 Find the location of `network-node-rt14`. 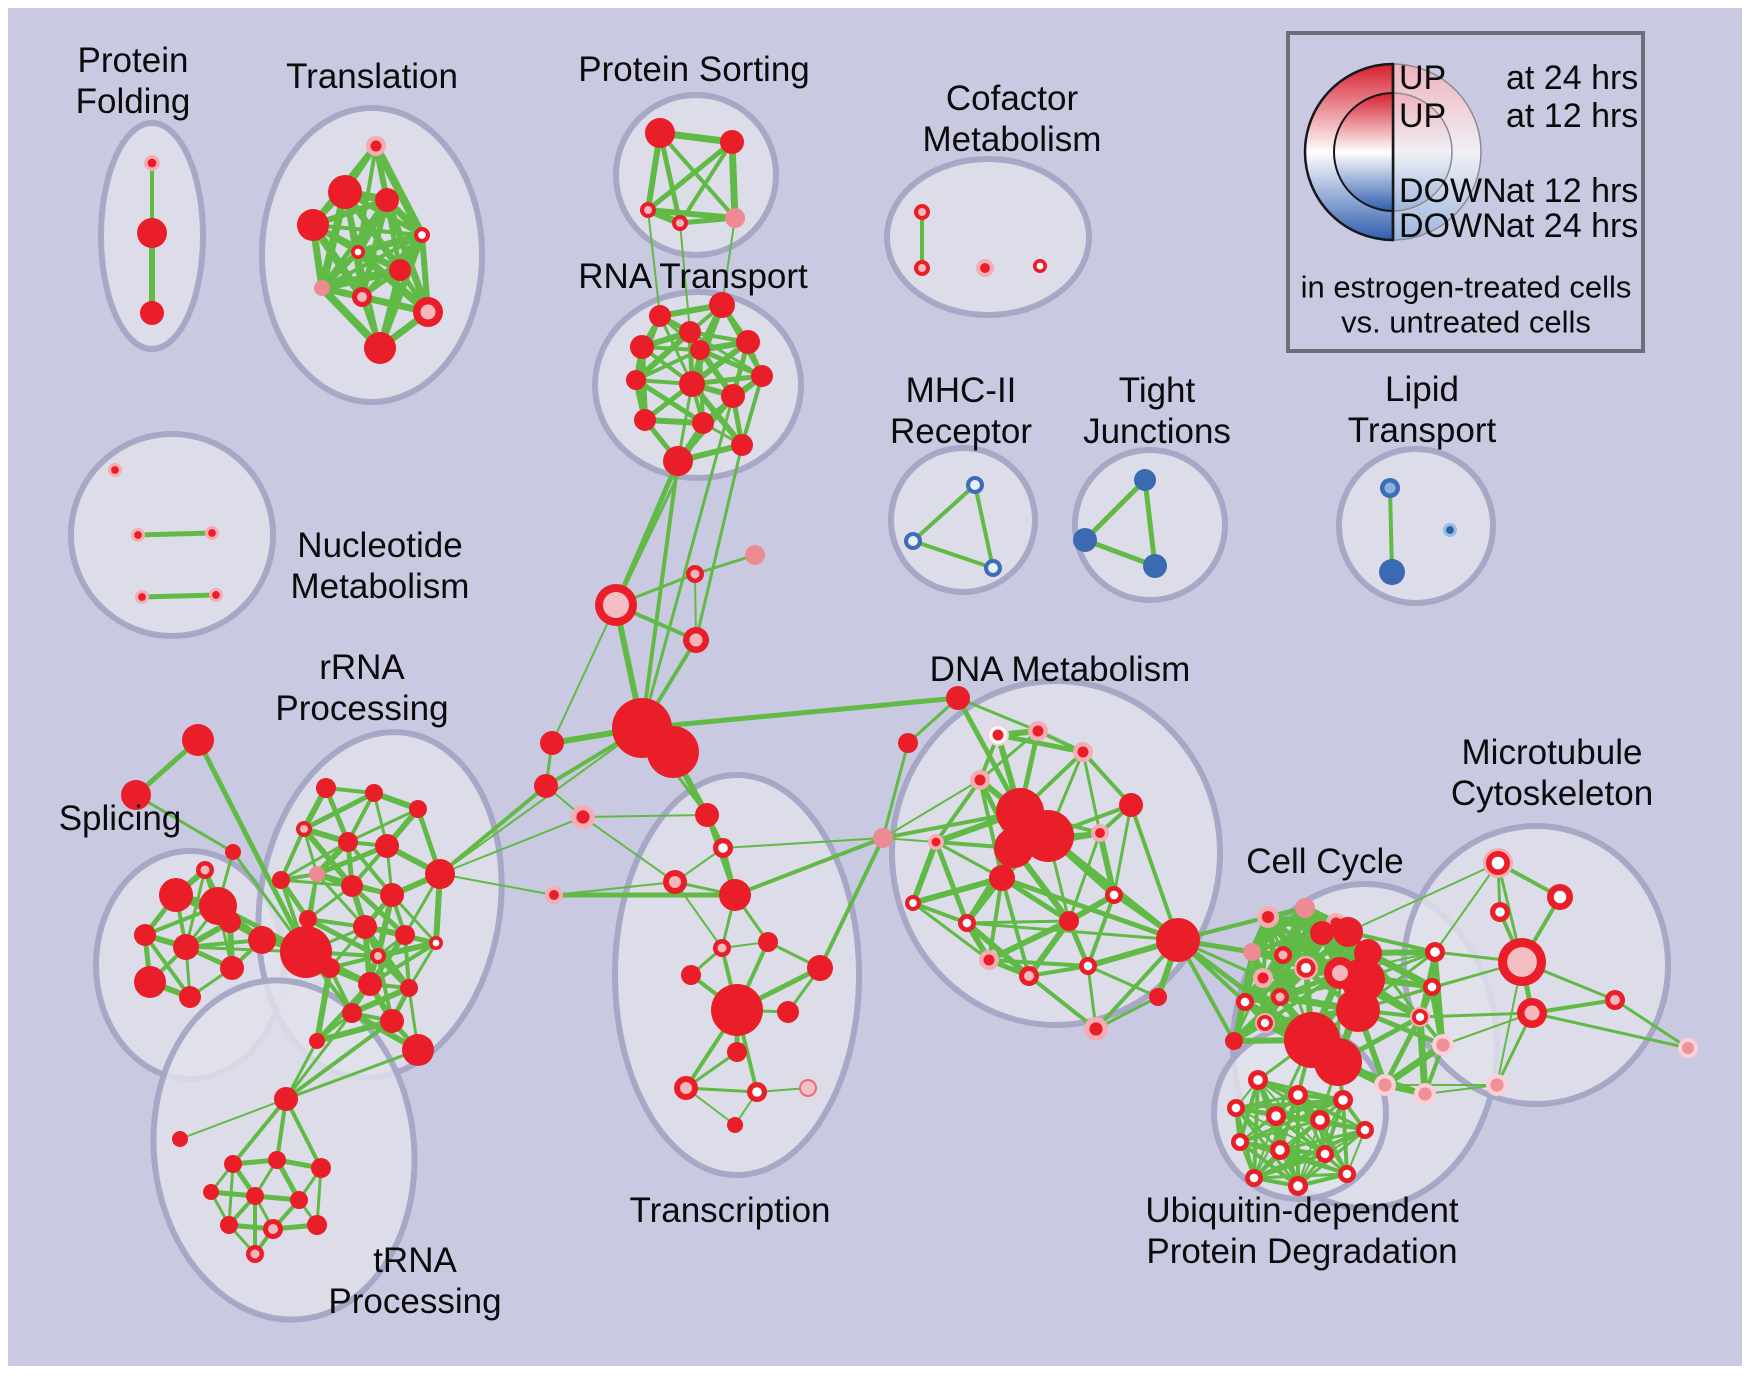

network-node-rt14 is located at coordinates (742, 445).